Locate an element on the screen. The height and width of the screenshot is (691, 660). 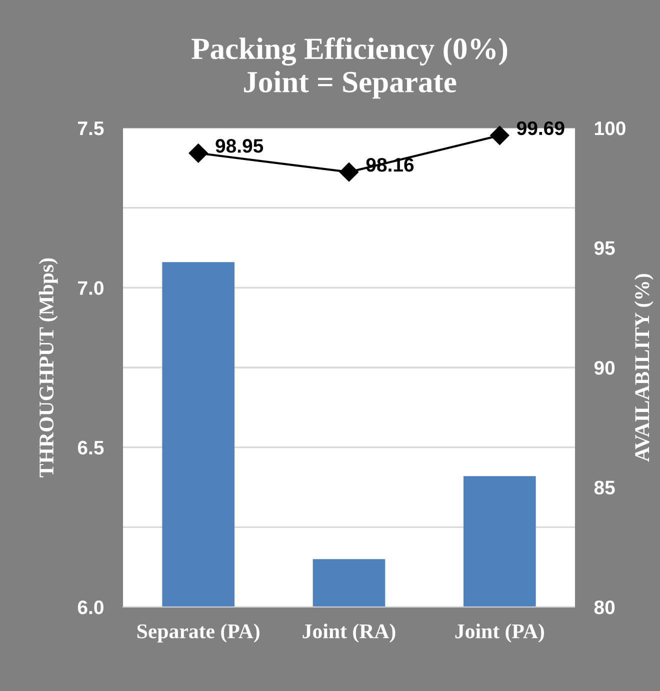
x-tick-label: Joint (PA) is located at coordinates (499, 633).